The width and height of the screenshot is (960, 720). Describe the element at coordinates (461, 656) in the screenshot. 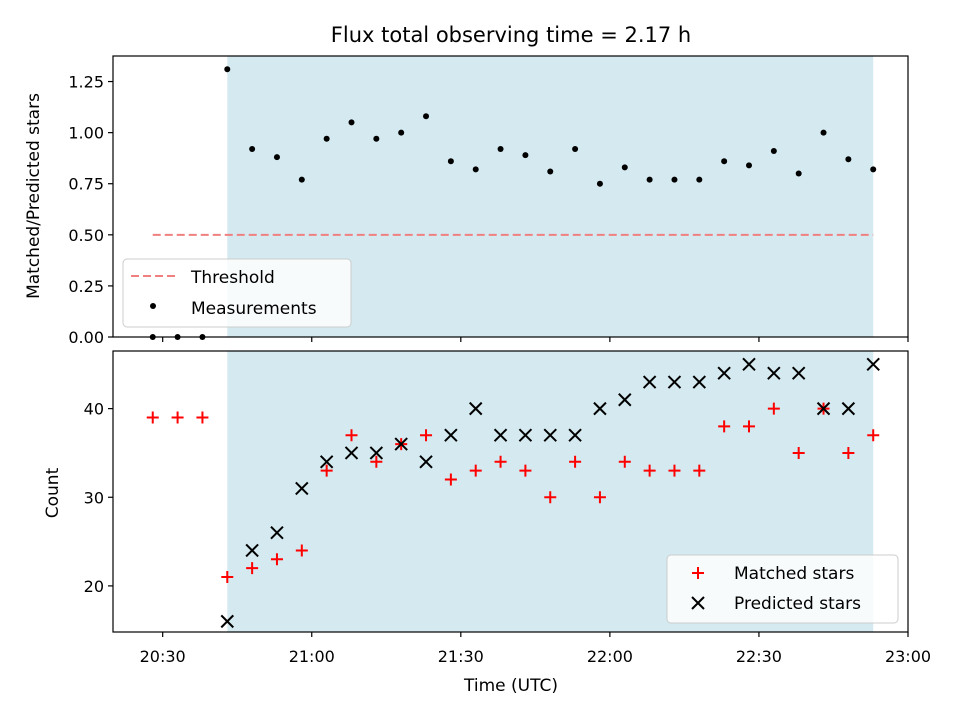

I see `x-tick-label: 21:30` at that location.